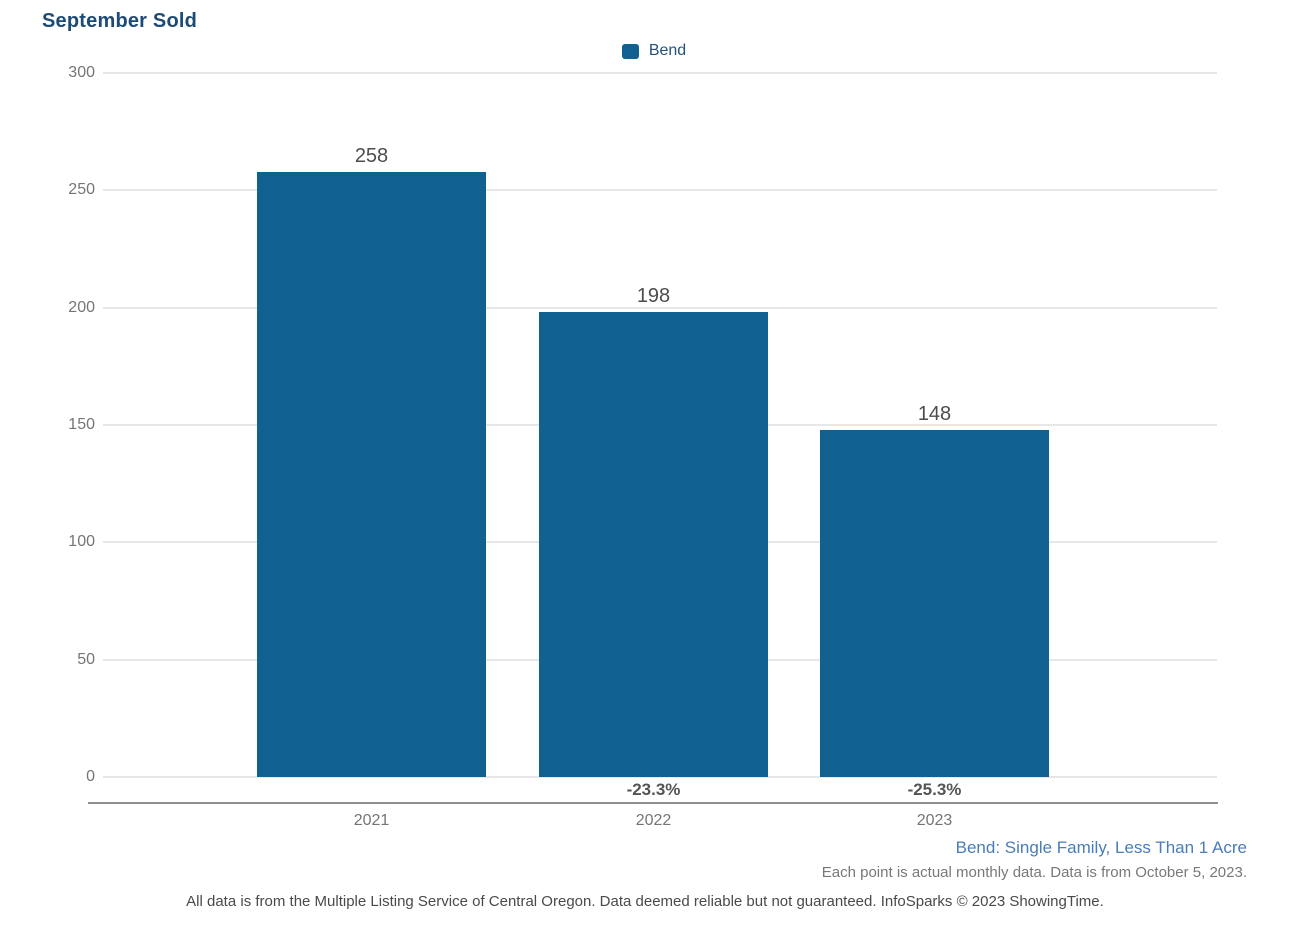 The height and width of the screenshot is (934, 1308). What do you see at coordinates (371, 820) in the screenshot?
I see `x-axis-tick-label: 2021` at bounding box center [371, 820].